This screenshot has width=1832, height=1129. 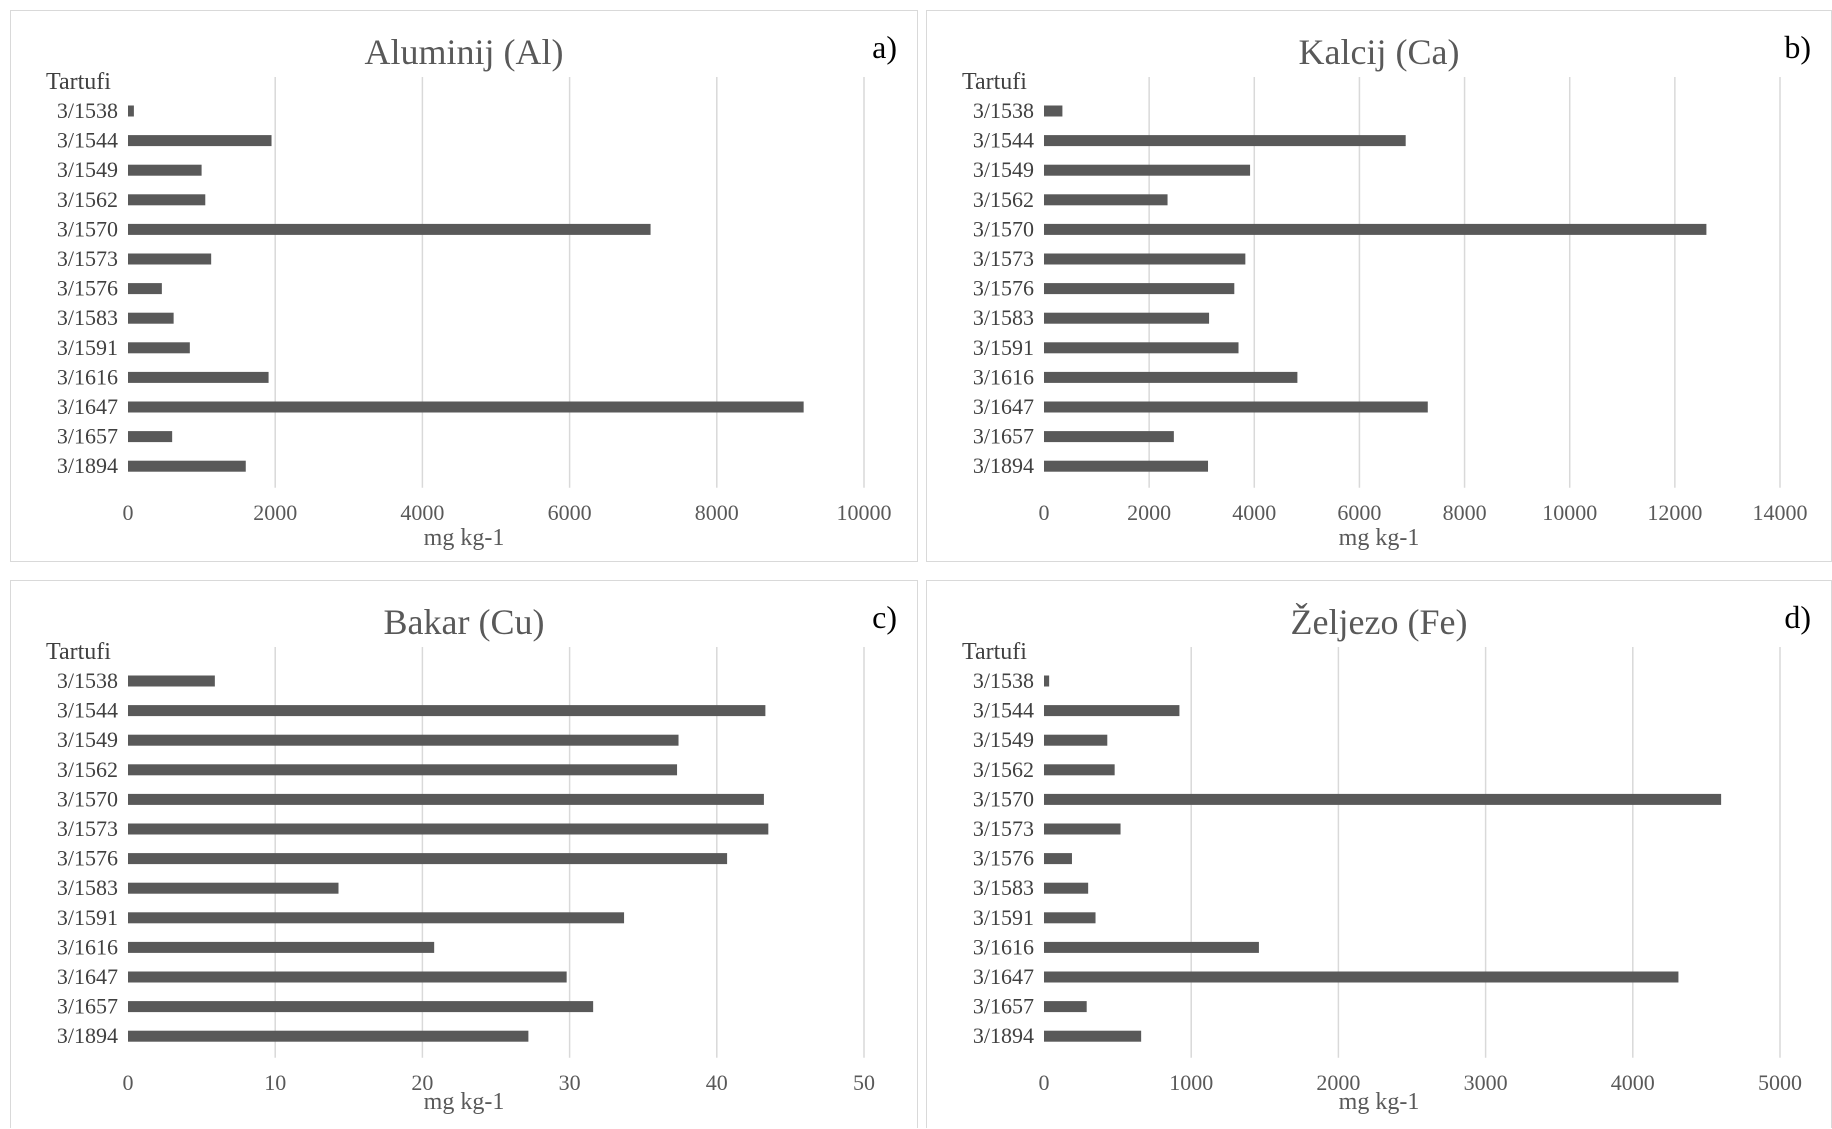 I want to click on x-tick-label: 40, so click(x=717, y=1082).